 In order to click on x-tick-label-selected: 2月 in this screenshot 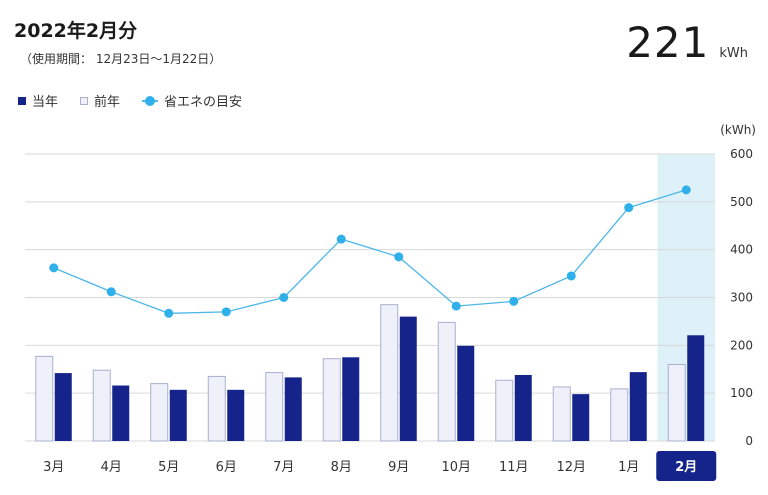, I will do `click(686, 467)`.